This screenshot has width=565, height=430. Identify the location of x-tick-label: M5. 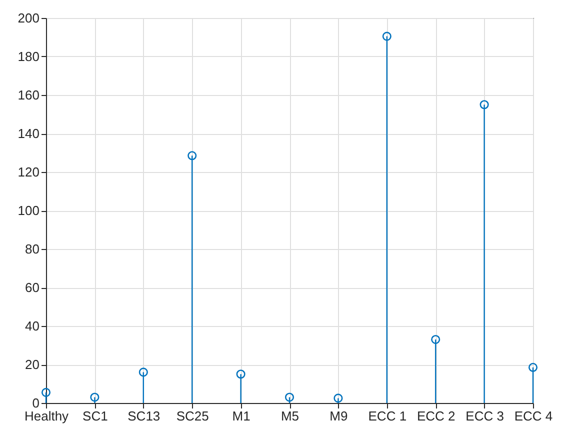
(290, 416).